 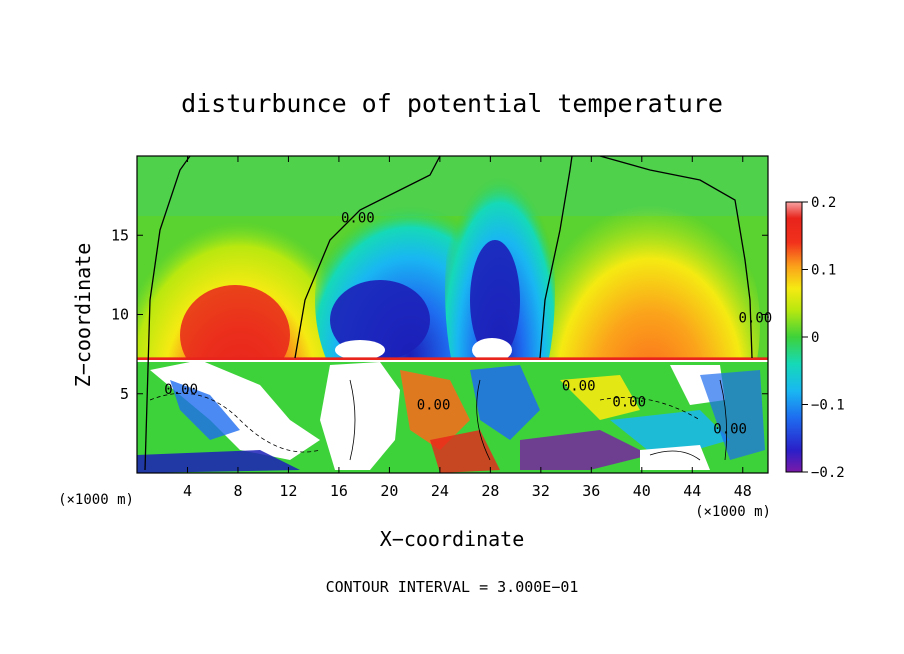 What do you see at coordinates (823, 203) in the screenshot?
I see `colorbar-tick-label: 0.2` at bounding box center [823, 203].